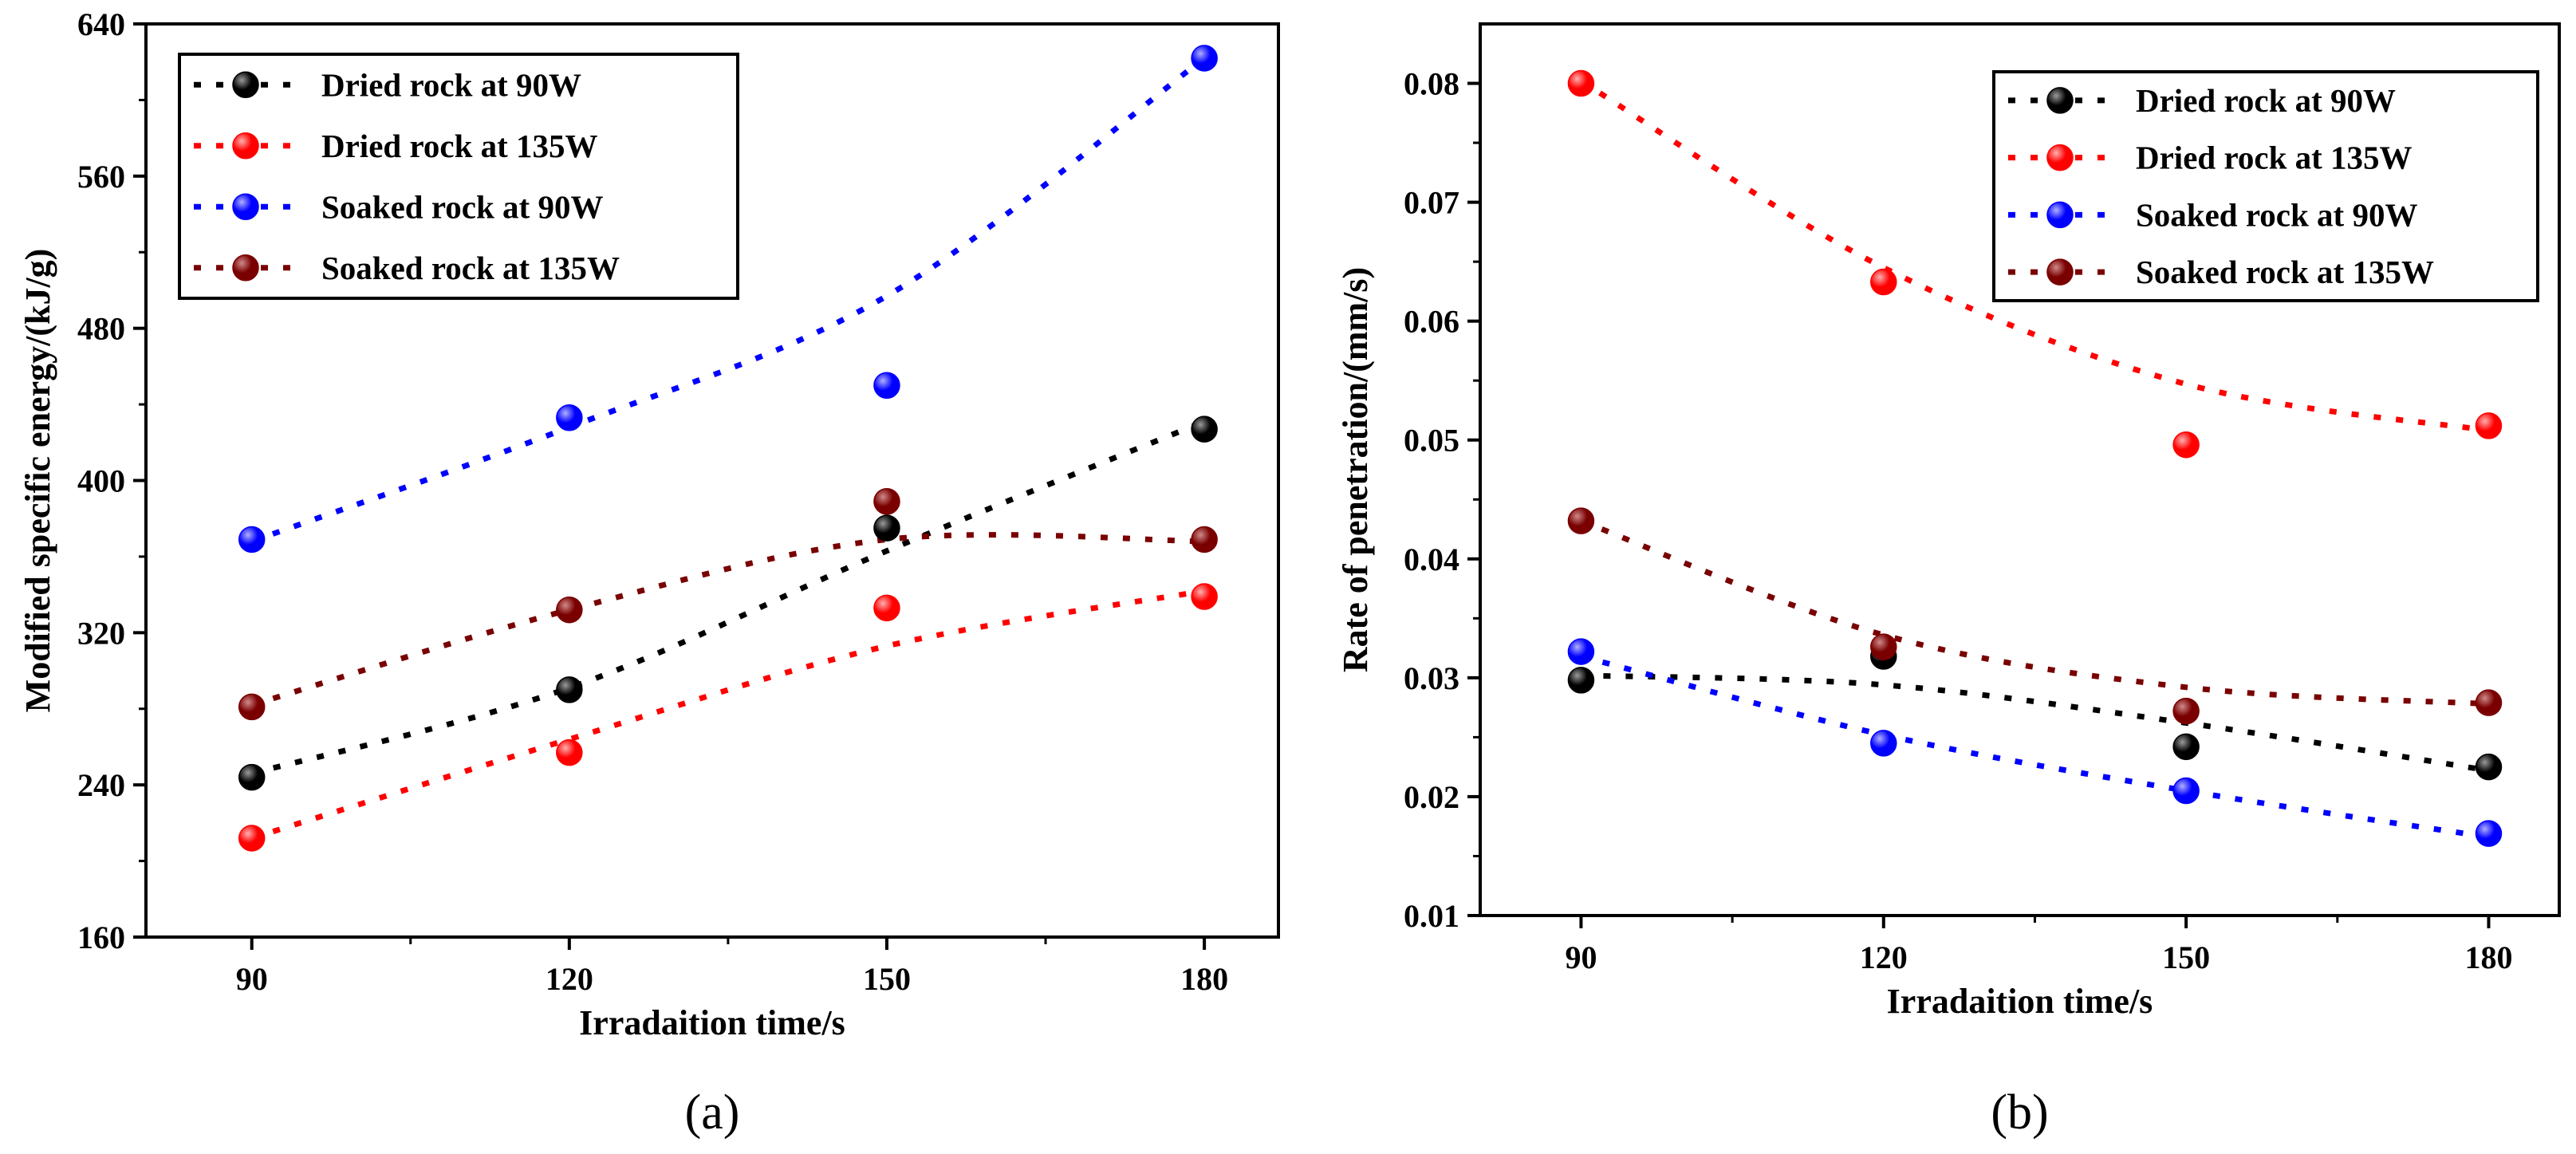  What do you see at coordinates (101, 633) in the screenshot?
I see `y-tick-label: 320` at bounding box center [101, 633].